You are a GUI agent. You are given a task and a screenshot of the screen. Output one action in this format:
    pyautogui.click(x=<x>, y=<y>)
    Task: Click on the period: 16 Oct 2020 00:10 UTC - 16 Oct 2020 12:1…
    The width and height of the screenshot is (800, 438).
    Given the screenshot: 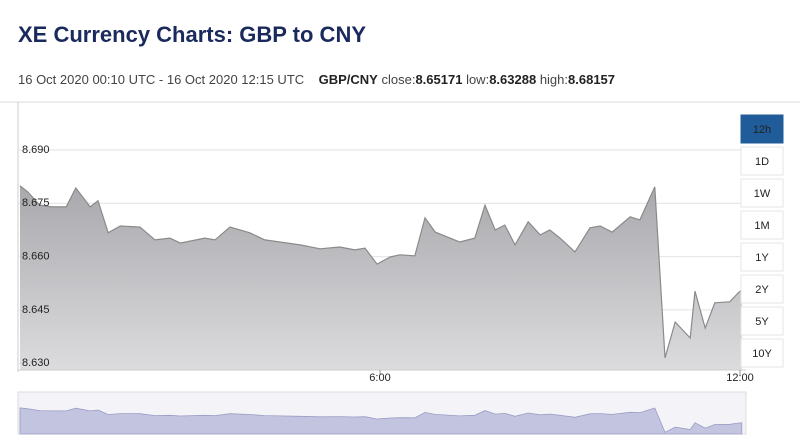 What is the action you would take?
    pyautogui.click(x=161, y=79)
    